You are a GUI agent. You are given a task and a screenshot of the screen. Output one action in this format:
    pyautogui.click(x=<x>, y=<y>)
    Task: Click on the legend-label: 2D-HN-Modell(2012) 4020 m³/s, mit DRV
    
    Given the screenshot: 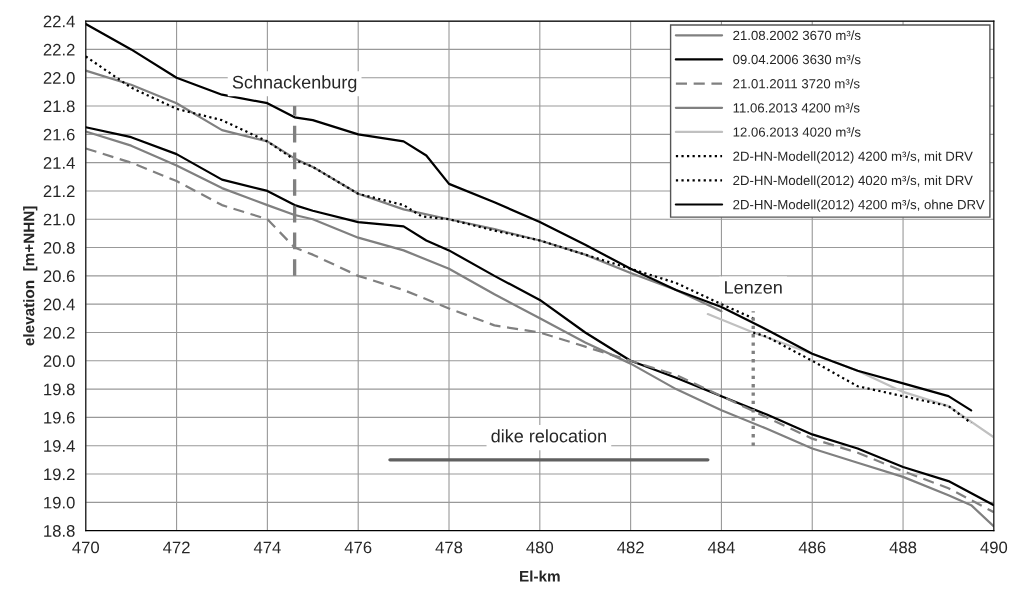 What is the action you would take?
    pyautogui.click(x=853, y=181)
    